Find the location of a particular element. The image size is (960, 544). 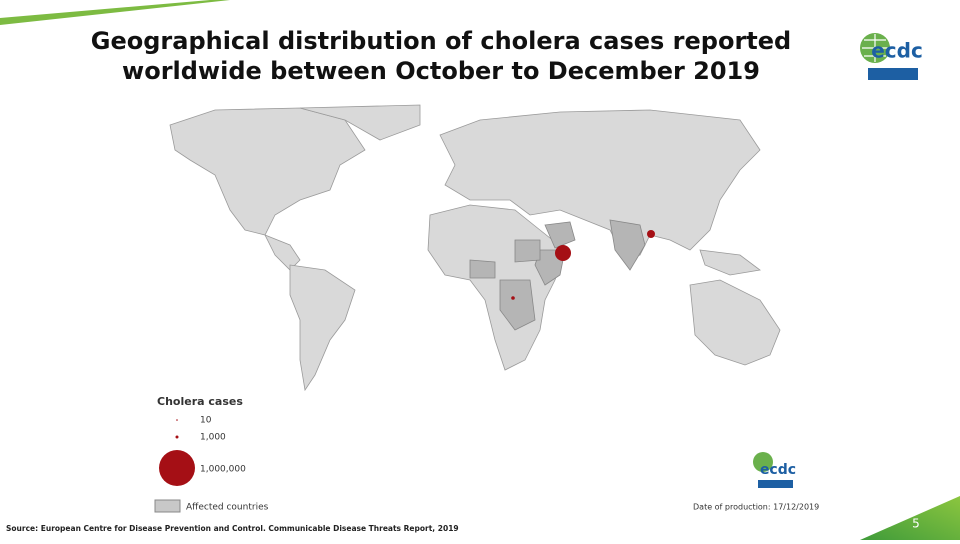

map-logo: ecdc is located at coordinates (774, 470).